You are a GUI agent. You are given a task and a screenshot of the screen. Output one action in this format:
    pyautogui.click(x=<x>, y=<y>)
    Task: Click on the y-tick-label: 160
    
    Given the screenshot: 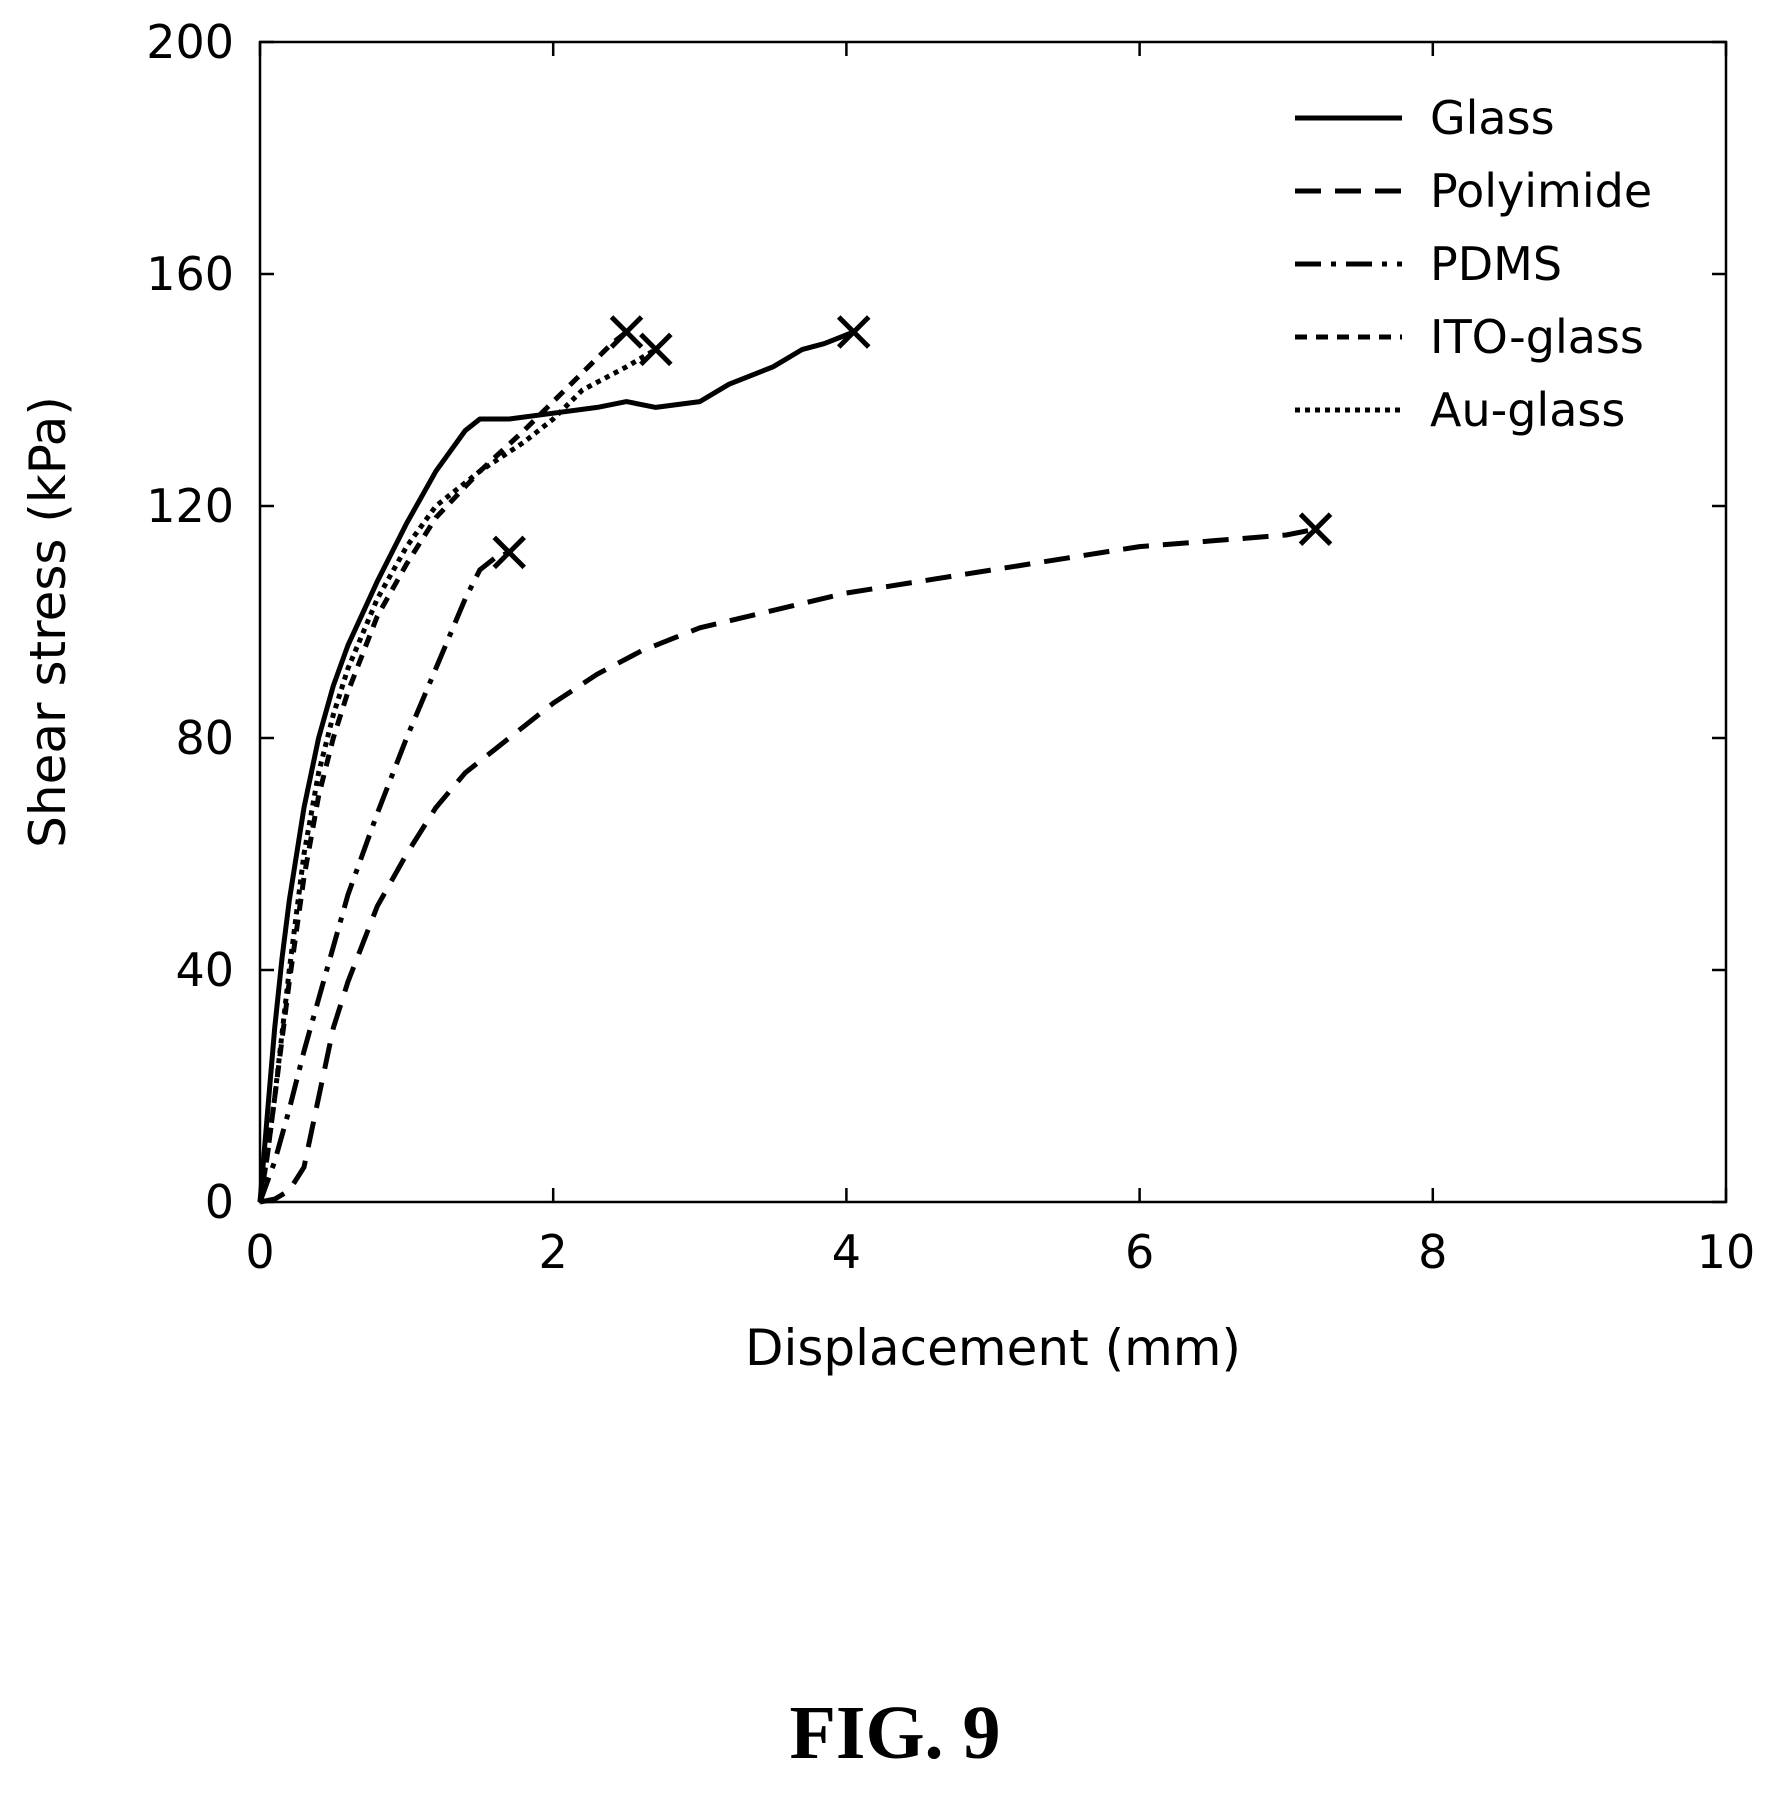 What is the action you would take?
    pyautogui.click(x=190, y=274)
    